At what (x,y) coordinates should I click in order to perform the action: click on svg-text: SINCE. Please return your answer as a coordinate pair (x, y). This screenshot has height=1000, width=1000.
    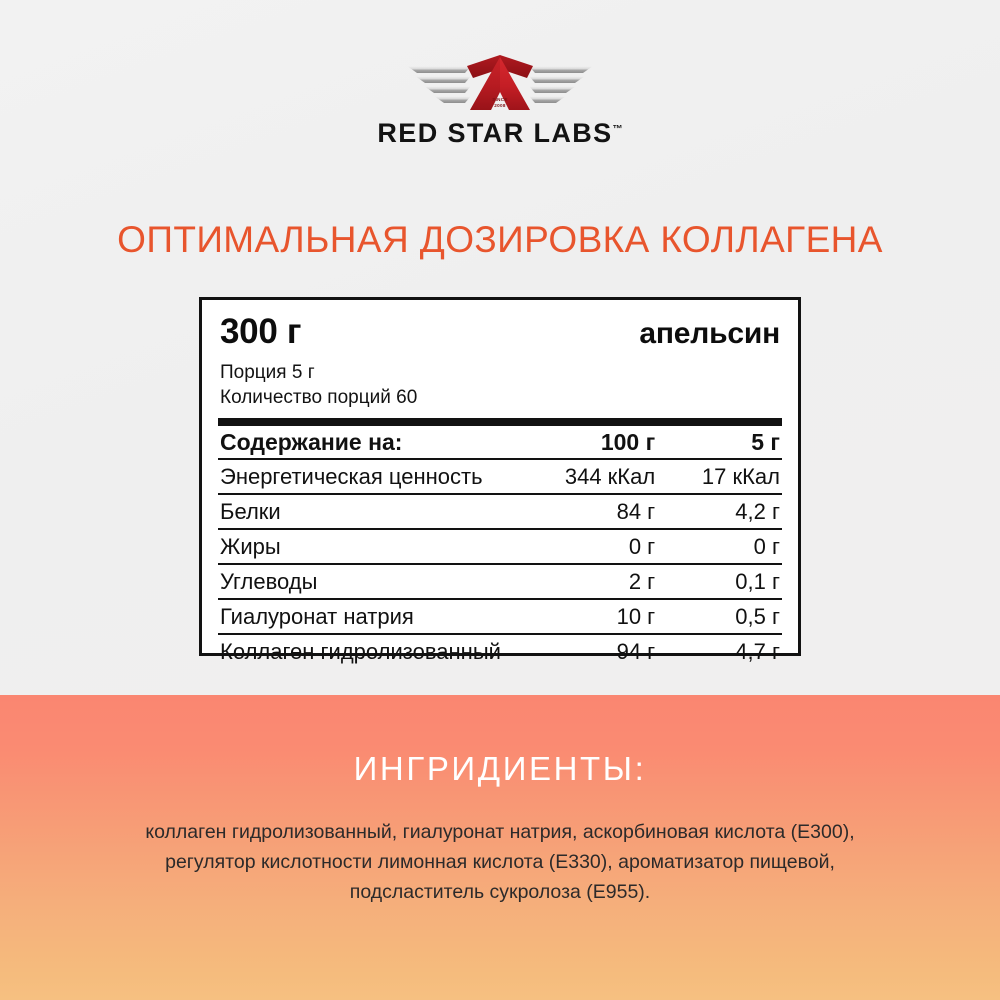
    Looking at the image, I should click on (500, 99).